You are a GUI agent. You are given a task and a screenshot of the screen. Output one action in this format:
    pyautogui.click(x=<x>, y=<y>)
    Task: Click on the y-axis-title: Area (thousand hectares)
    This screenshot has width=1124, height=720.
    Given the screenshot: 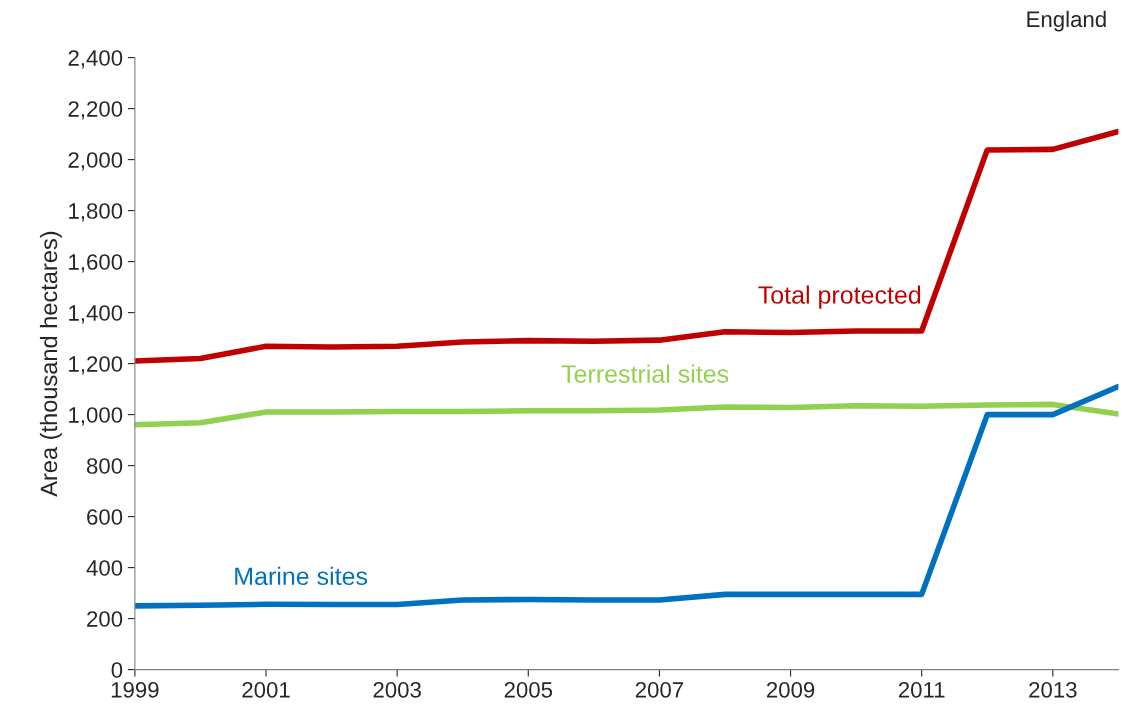 What is the action you would take?
    pyautogui.click(x=50, y=364)
    